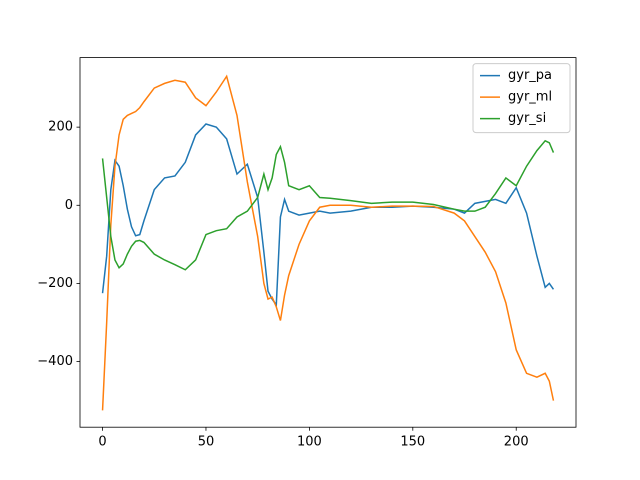 The height and width of the screenshot is (480, 640). I want to click on x-tick-label: 0, so click(102, 442).